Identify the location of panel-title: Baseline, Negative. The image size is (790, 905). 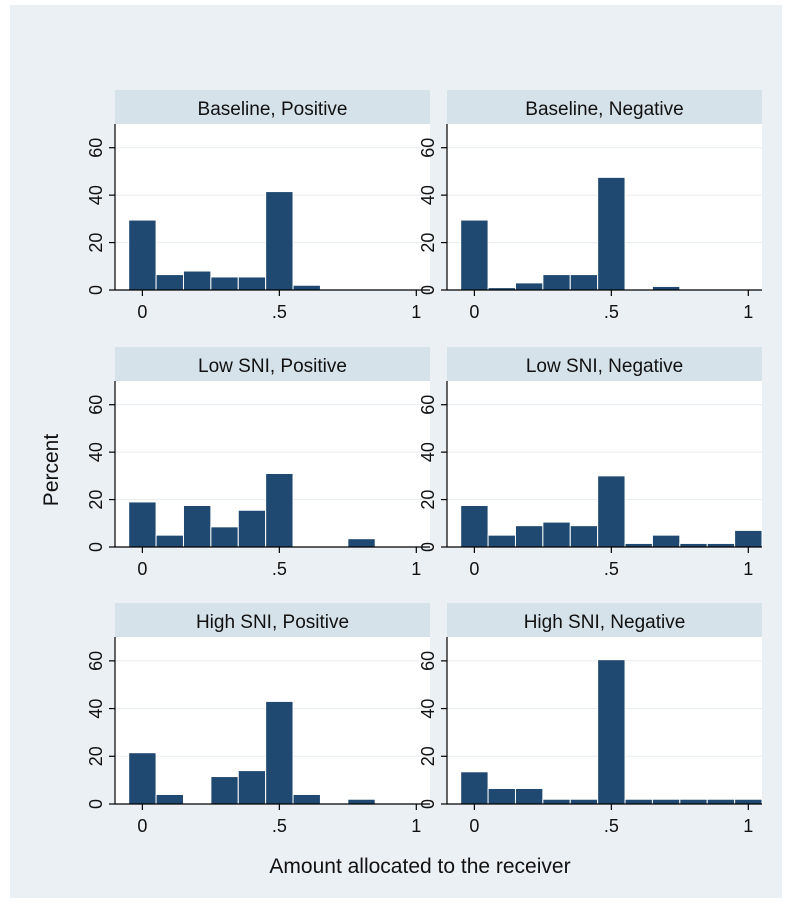
(604, 109).